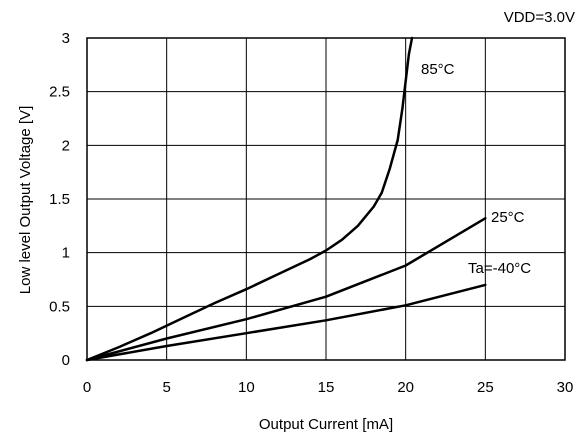  Describe the element at coordinates (565, 387) in the screenshot. I see `x-tick-label: 30` at that location.